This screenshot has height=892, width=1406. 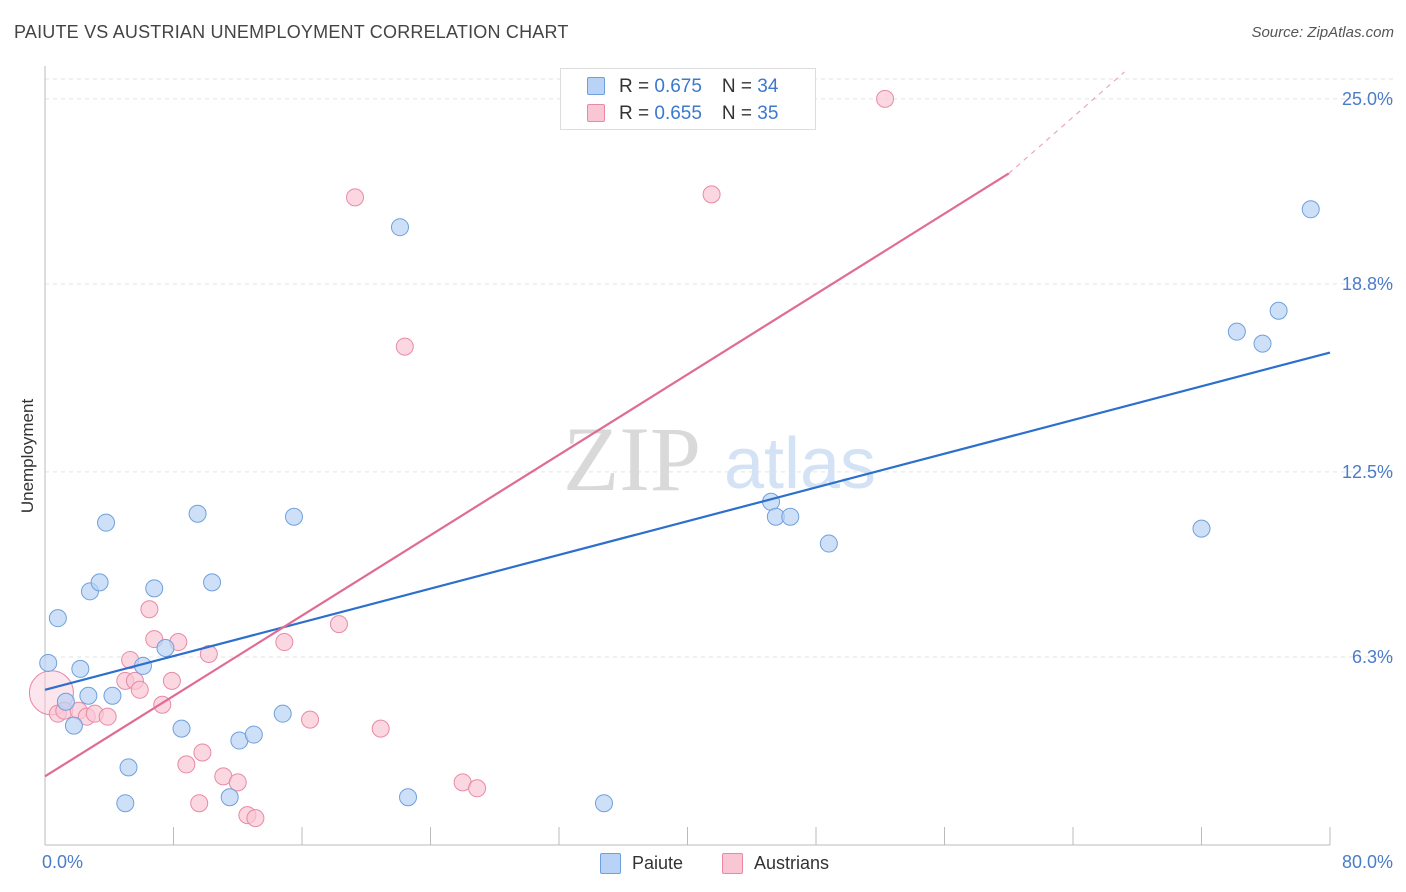 I want to click on legend-r-value: 0.655, so click(x=678, y=113).